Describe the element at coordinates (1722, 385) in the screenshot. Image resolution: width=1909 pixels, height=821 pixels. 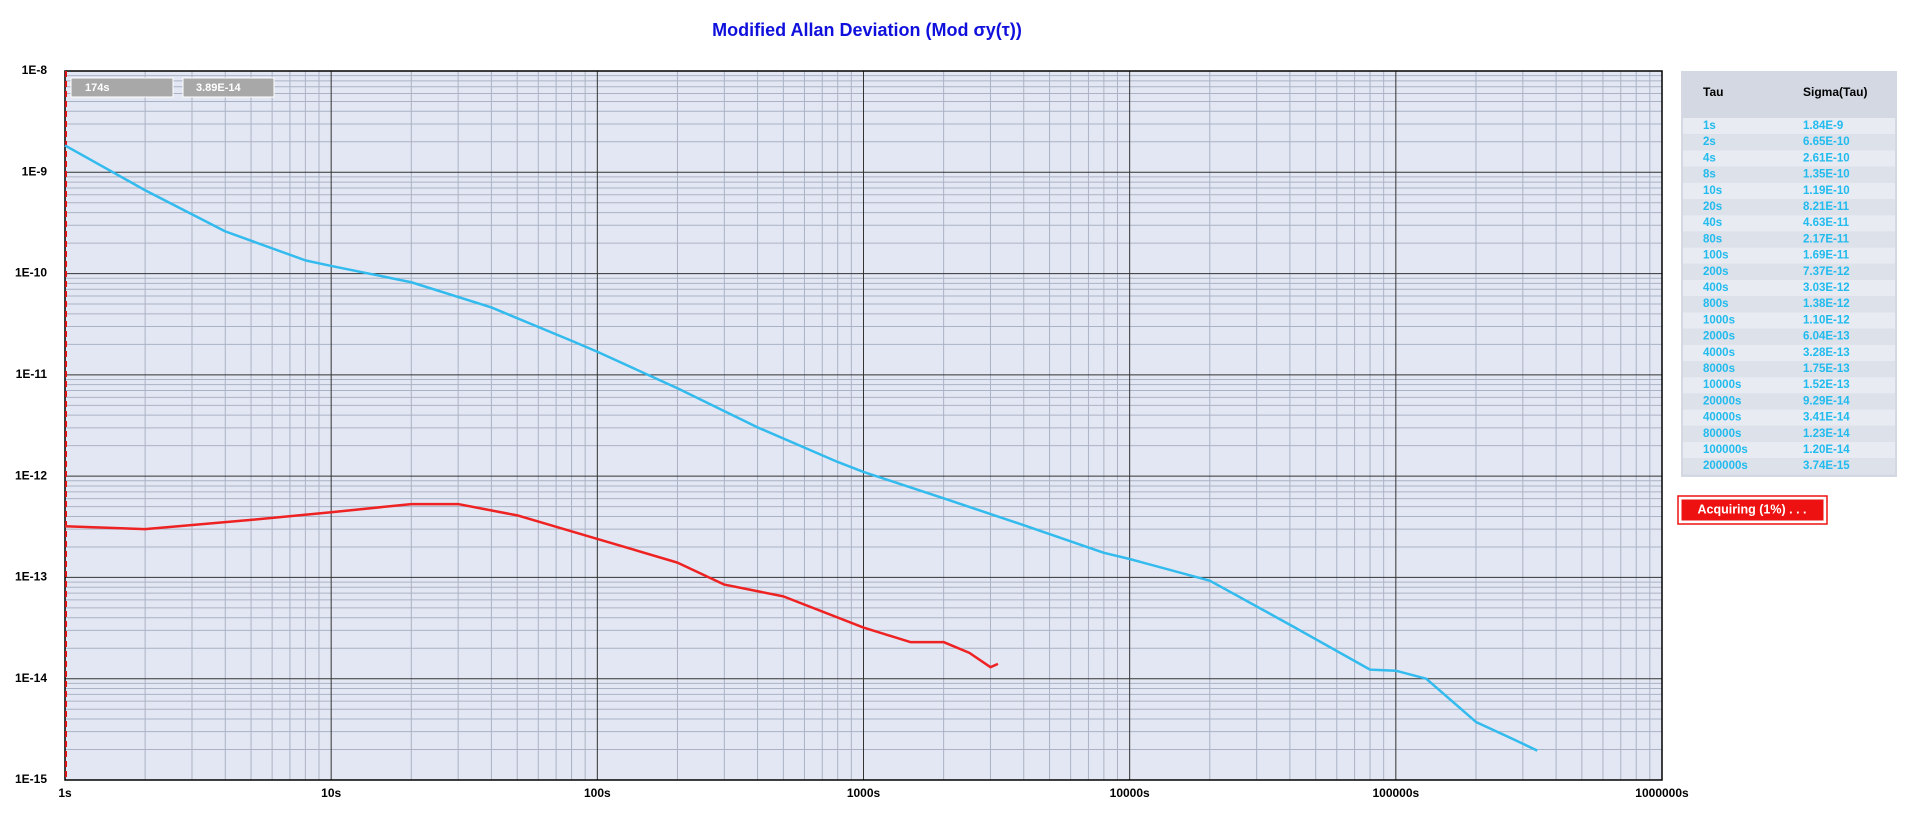
I see `table-cell: 10000s` at that location.